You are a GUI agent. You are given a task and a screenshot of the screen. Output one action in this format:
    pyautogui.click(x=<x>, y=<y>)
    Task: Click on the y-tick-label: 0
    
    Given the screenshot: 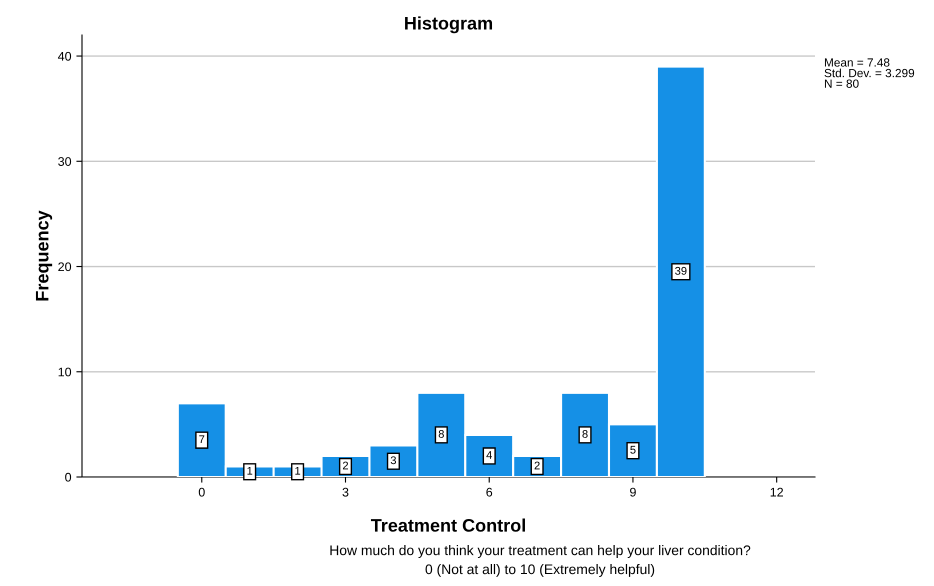 What is the action you would take?
    pyautogui.click(x=68, y=477)
    